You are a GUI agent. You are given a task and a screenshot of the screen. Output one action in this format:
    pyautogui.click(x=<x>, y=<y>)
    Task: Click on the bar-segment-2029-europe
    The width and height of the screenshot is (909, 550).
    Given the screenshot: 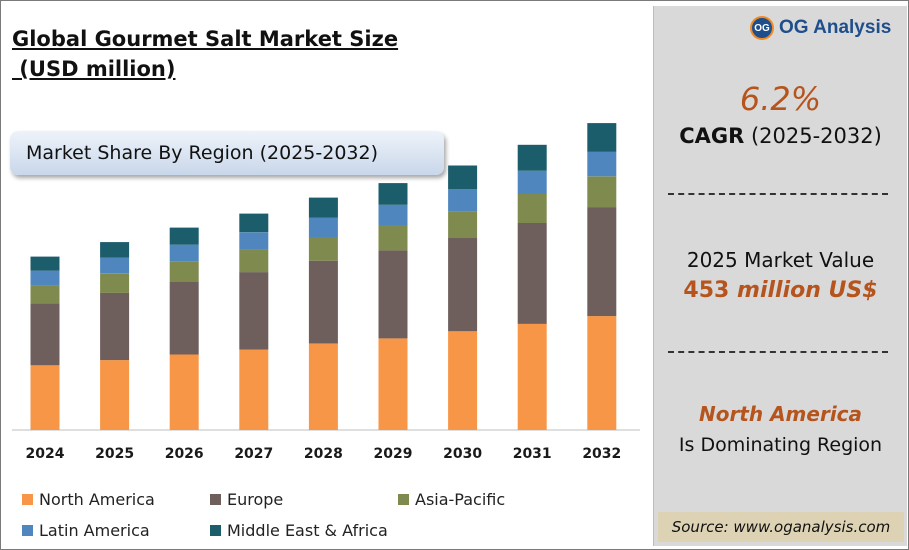 What is the action you would take?
    pyautogui.click(x=393, y=294)
    